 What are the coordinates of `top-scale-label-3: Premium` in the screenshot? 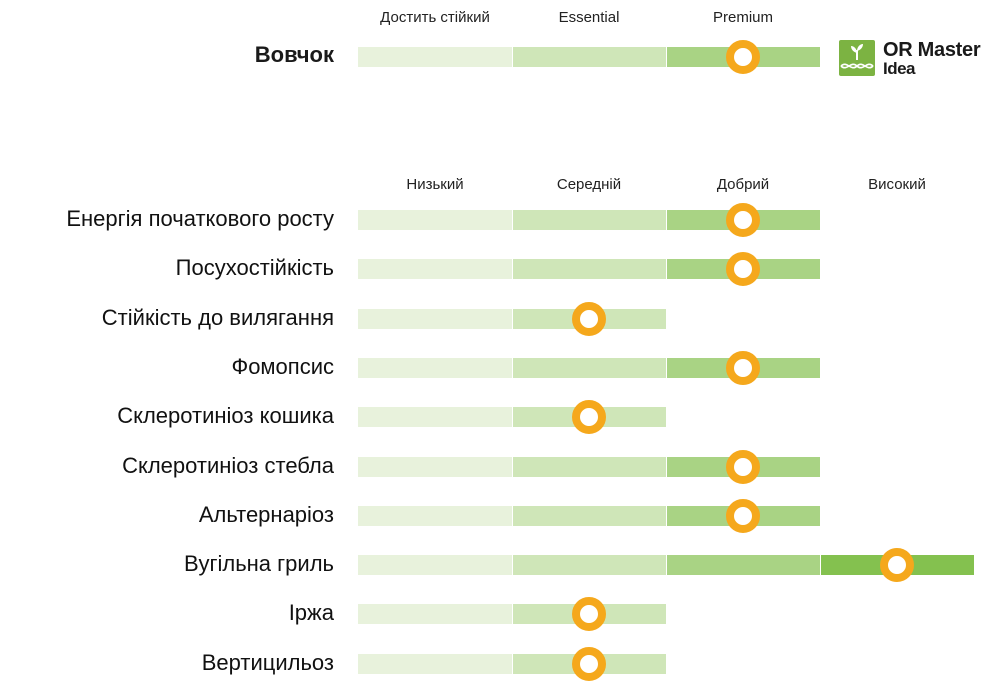 It's located at (742, 17).